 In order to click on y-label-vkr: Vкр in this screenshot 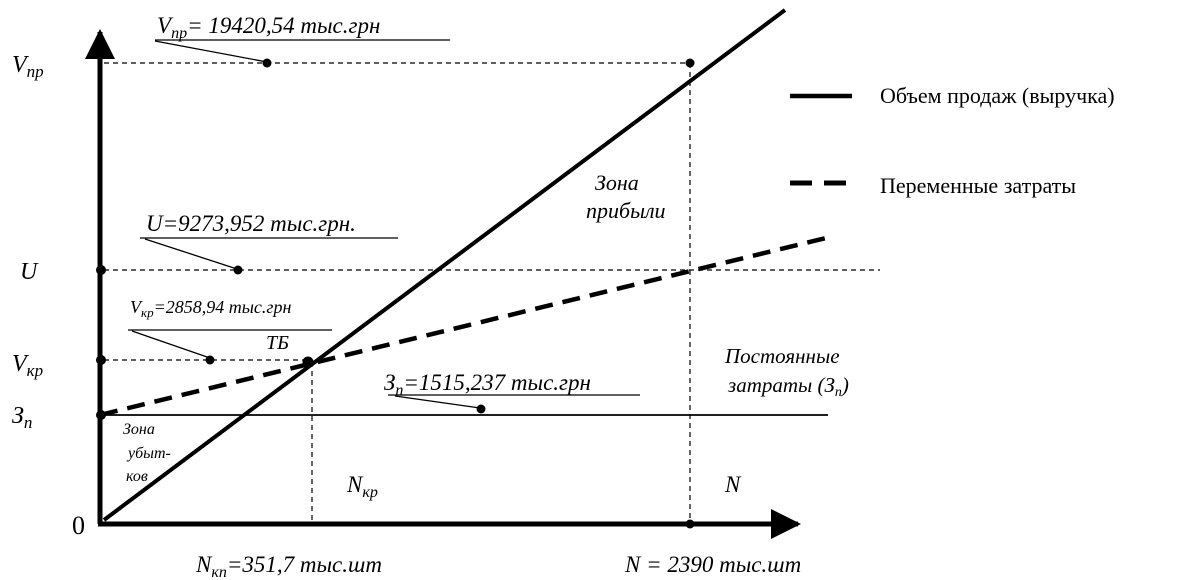, I will do `click(27, 365)`.